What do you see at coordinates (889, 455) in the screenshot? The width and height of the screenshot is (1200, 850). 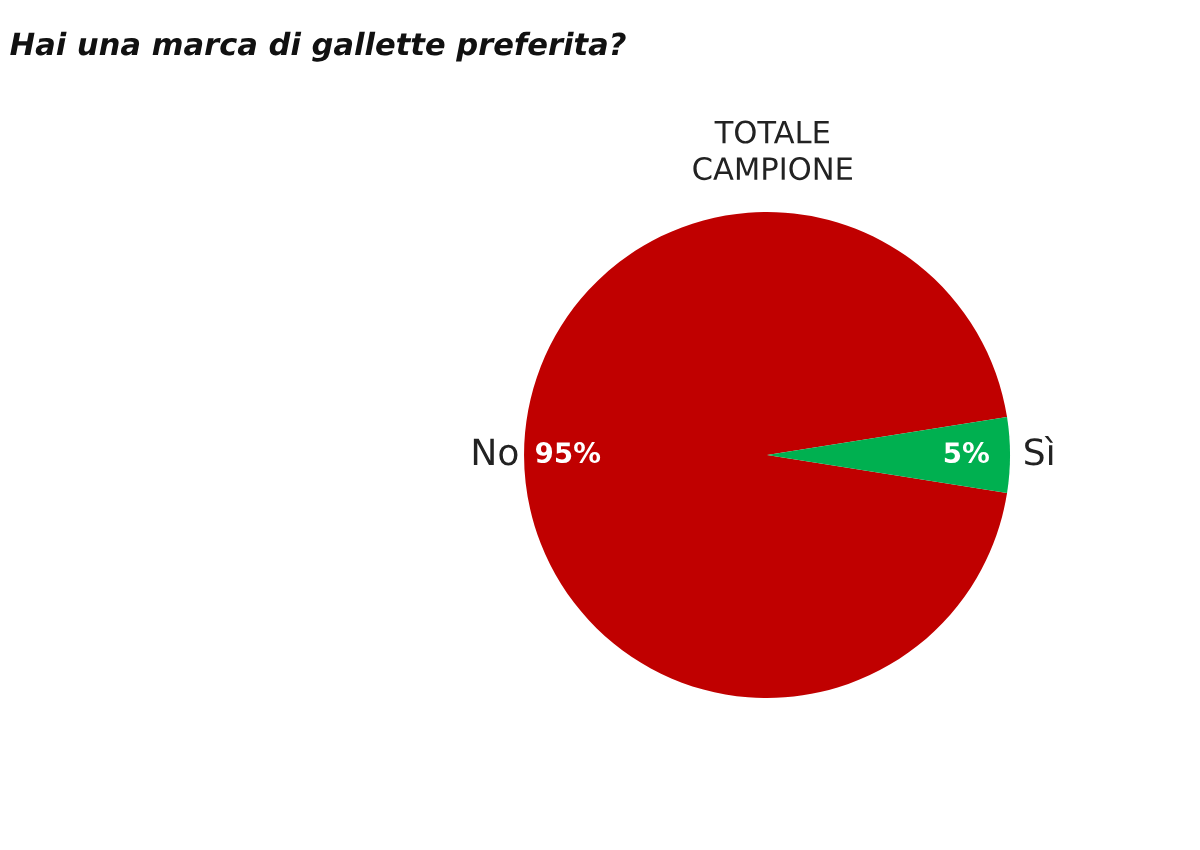 I see `pie-slice` at bounding box center [889, 455].